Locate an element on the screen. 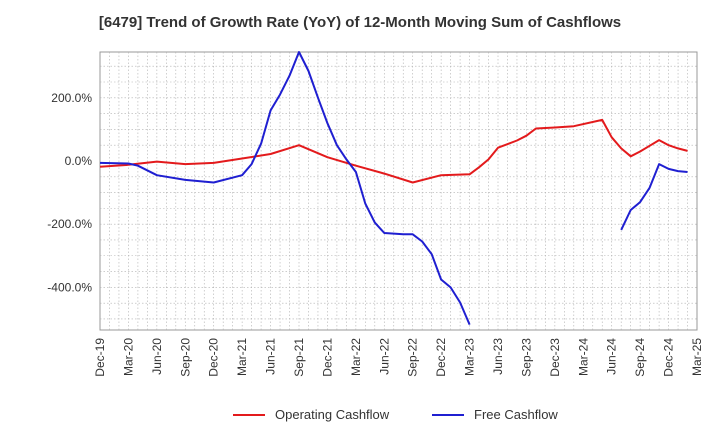 This screenshot has width=720, height=440. y-tick-label: -200.0% is located at coordinates (69, 224).